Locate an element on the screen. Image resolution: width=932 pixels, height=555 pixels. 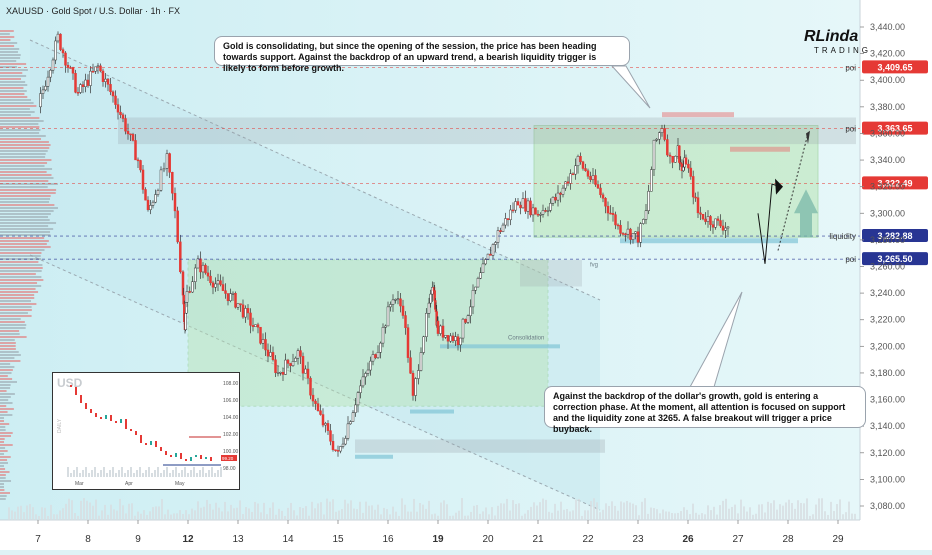
brand-logo: RLinda TRADING is located at coordinates (834, 45).